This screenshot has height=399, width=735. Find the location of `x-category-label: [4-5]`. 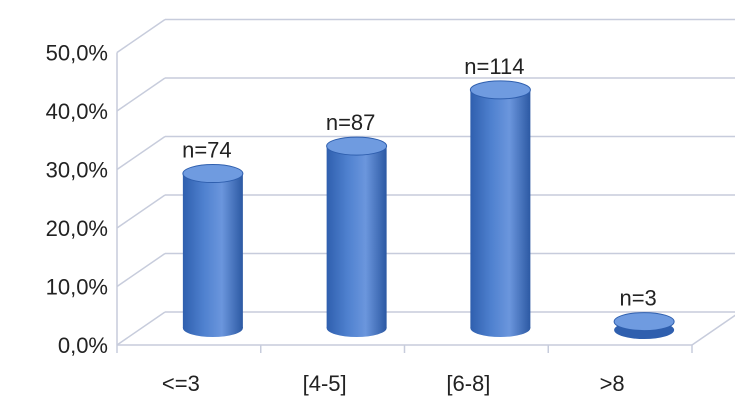

x-category-label: [4-5] is located at coordinates (325, 383).